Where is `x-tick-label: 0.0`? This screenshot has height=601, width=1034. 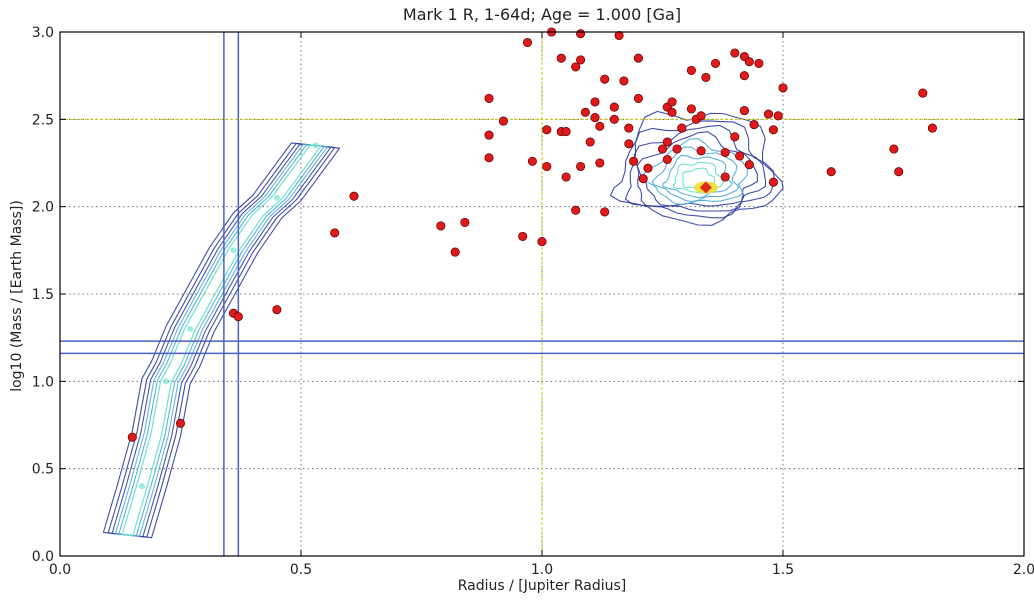 x-tick-label: 0.0 is located at coordinates (60, 570).